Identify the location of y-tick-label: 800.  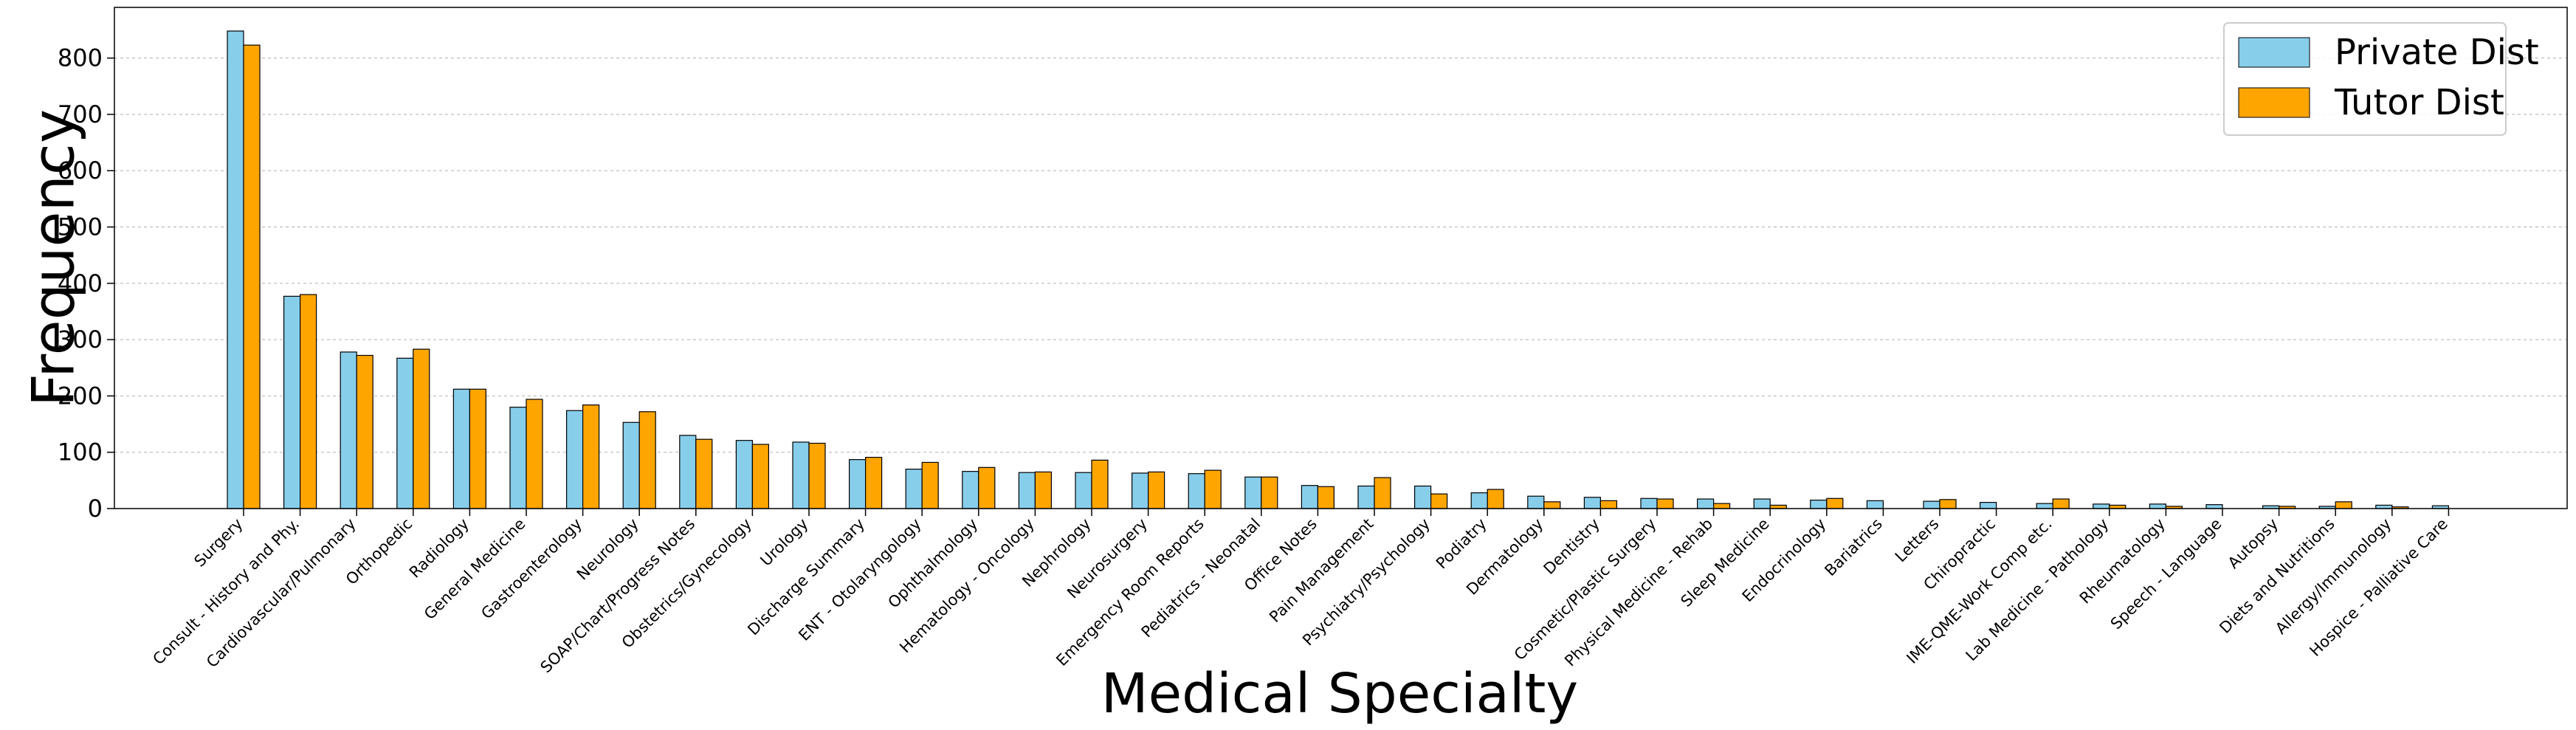
(81, 58).